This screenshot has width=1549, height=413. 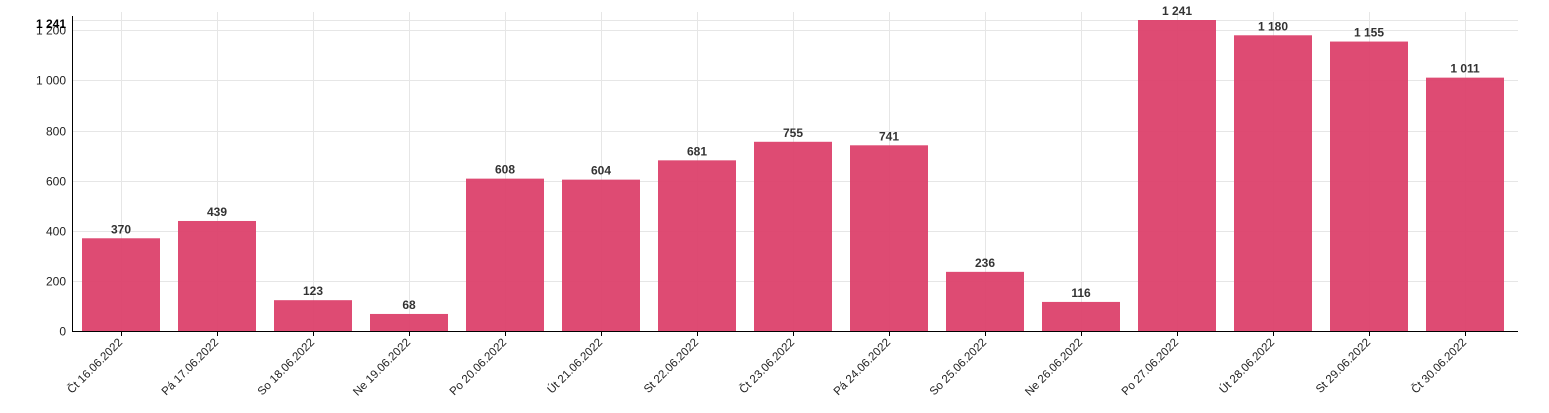 What do you see at coordinates (217, 212) in the screenshot?
I see `bar-value-label: 439` at bounding box center [217, 212].